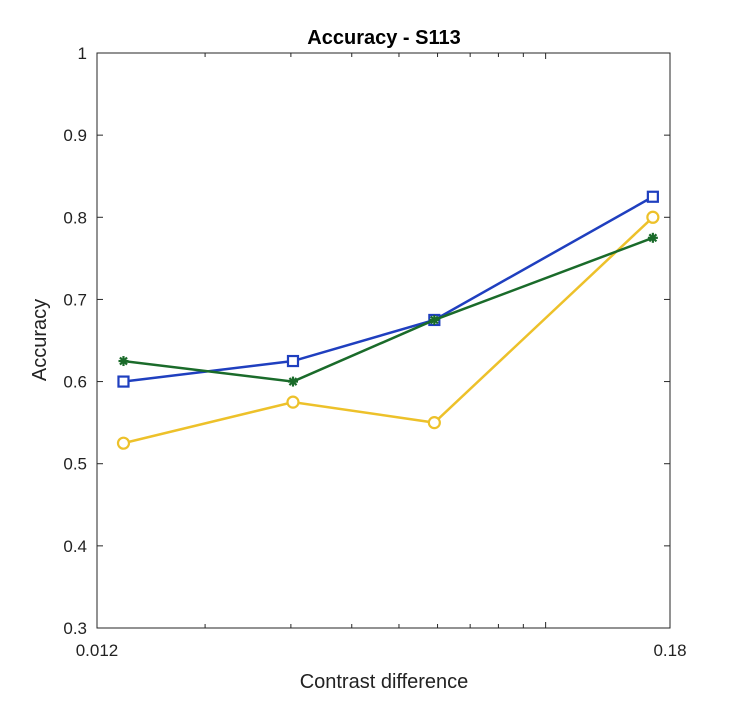 The image size is (741, 706). What do you see at coordinates (75, 464) in the screenshot?
I see `y-tick-label: 0.5` at bounding box center [75, 464].